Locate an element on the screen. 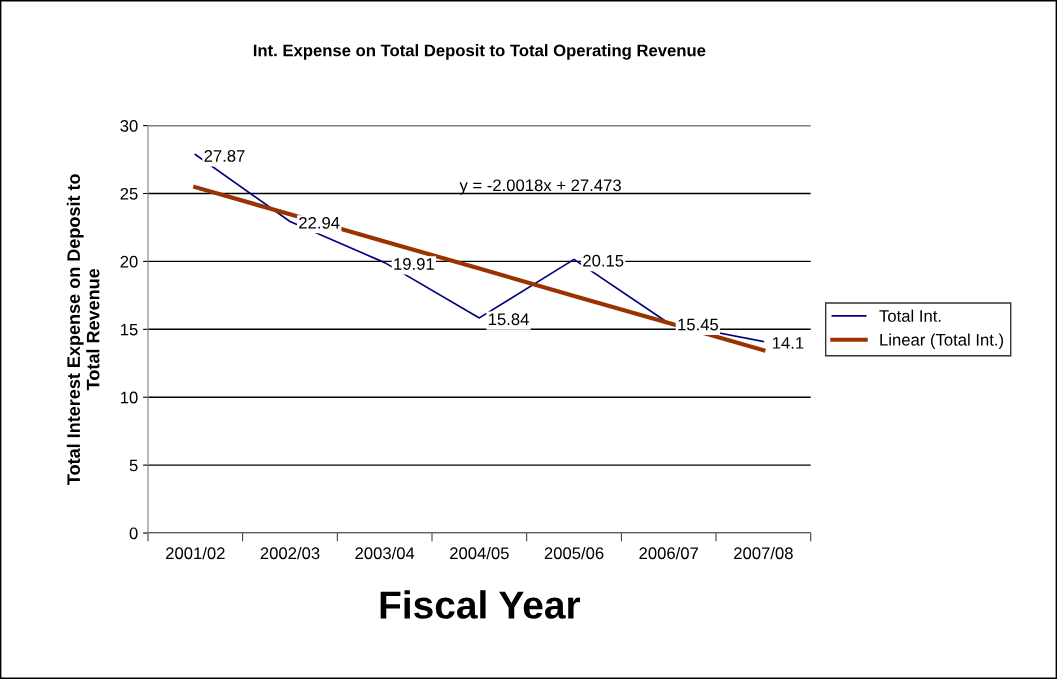 The image size is (1057, 679). x-tick-label: 2001/02 is located at coordinates (195, 553).